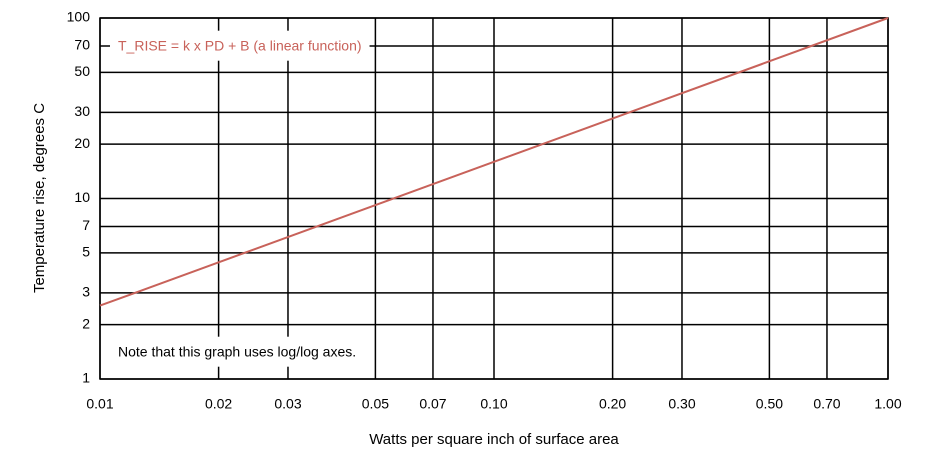 This screenshot has height=472, width=935. I want to click on y-tick-label: 100, so click(79, 17).